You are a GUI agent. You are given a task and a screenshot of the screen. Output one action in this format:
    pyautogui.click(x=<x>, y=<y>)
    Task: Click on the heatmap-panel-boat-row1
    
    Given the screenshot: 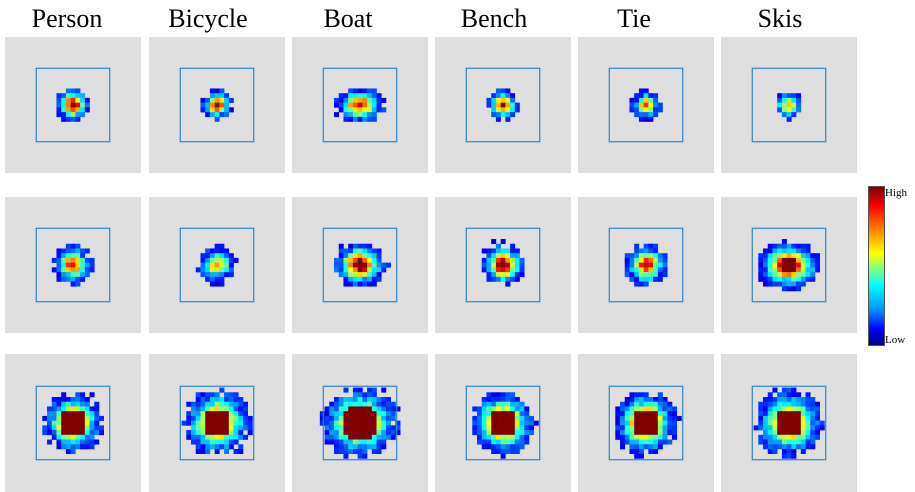 What is the action you would take?
    pyautogui.click(x=360, y=105)
    